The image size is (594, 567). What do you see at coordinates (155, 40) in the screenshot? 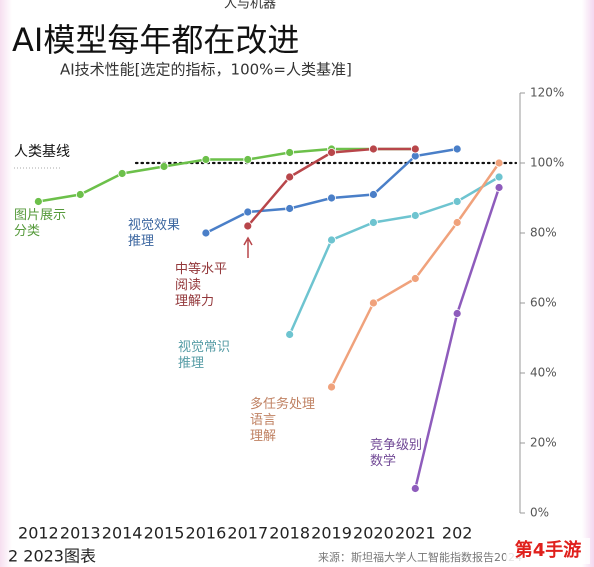
I see `chart-title: AI模型每年都在改进` at bounding box center [155, 40].